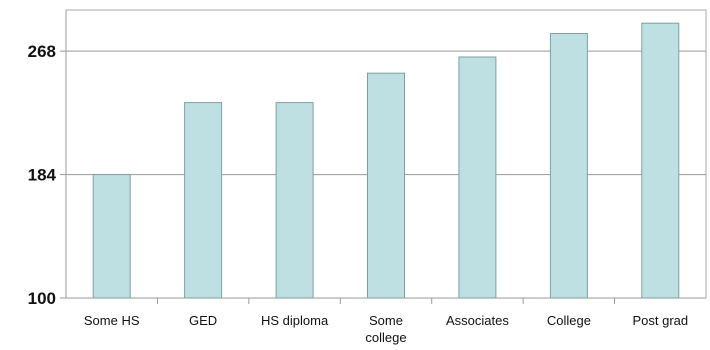  Describe the element at coordinates (112, 320) in the screenshot. I see `x-tick-label: Some HS` at that location.